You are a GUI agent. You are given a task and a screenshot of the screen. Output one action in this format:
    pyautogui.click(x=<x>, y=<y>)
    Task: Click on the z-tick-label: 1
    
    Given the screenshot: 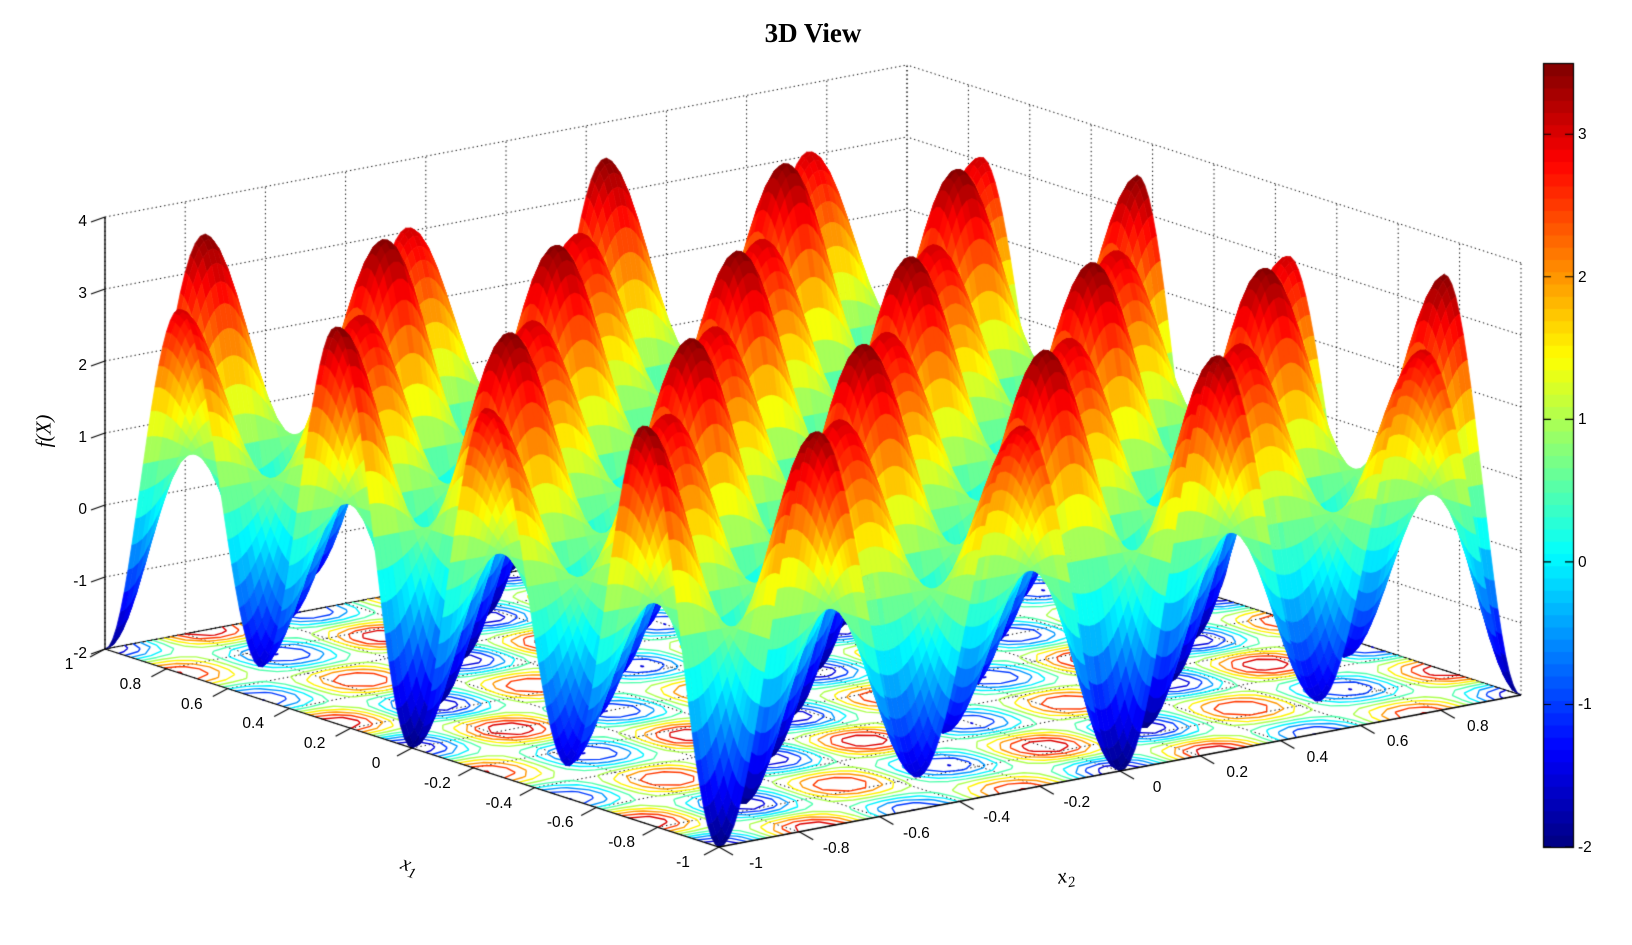 What is the action you would take?
    pyautogui.click(x=82, y=437)
    